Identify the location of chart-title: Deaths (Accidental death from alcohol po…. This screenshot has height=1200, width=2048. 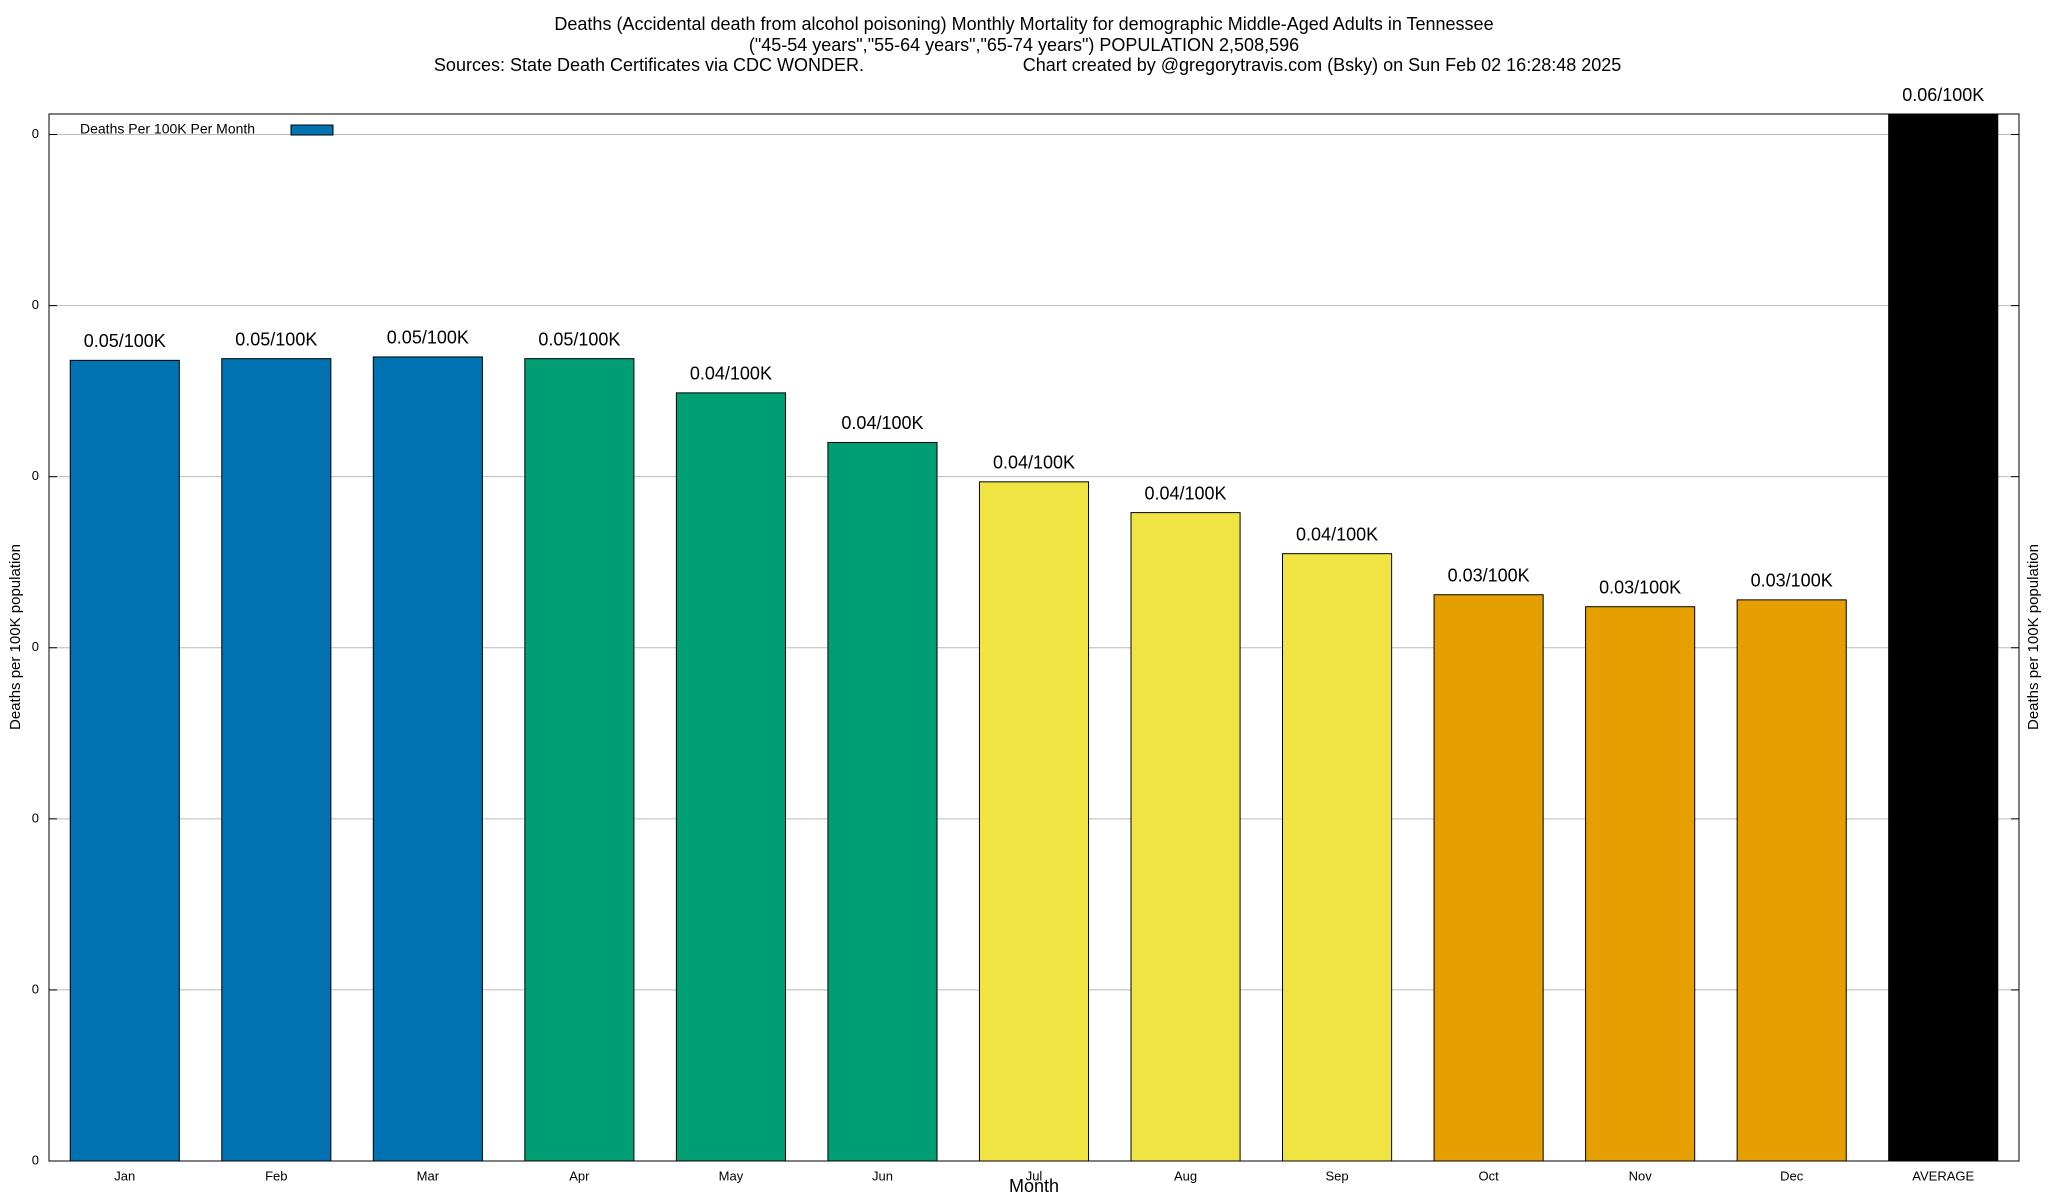
(1023, 24).